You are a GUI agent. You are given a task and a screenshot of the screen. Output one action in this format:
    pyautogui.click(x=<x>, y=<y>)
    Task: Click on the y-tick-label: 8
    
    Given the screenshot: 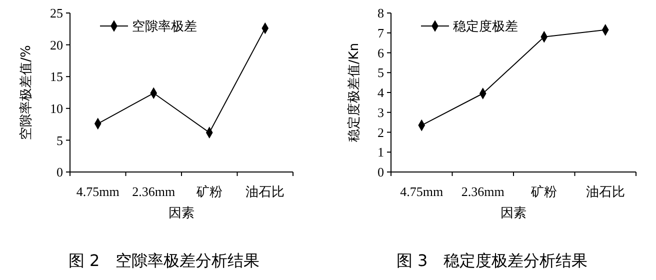 What is the action you would take?
    pyautogui.click(x=381, y=13)
    